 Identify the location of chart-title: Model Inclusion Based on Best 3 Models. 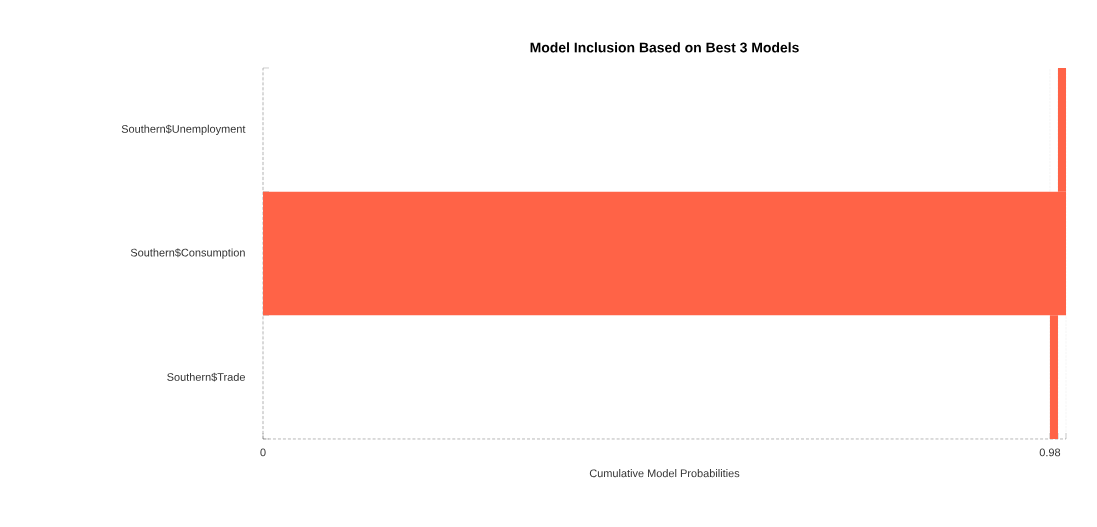
(664, 47).